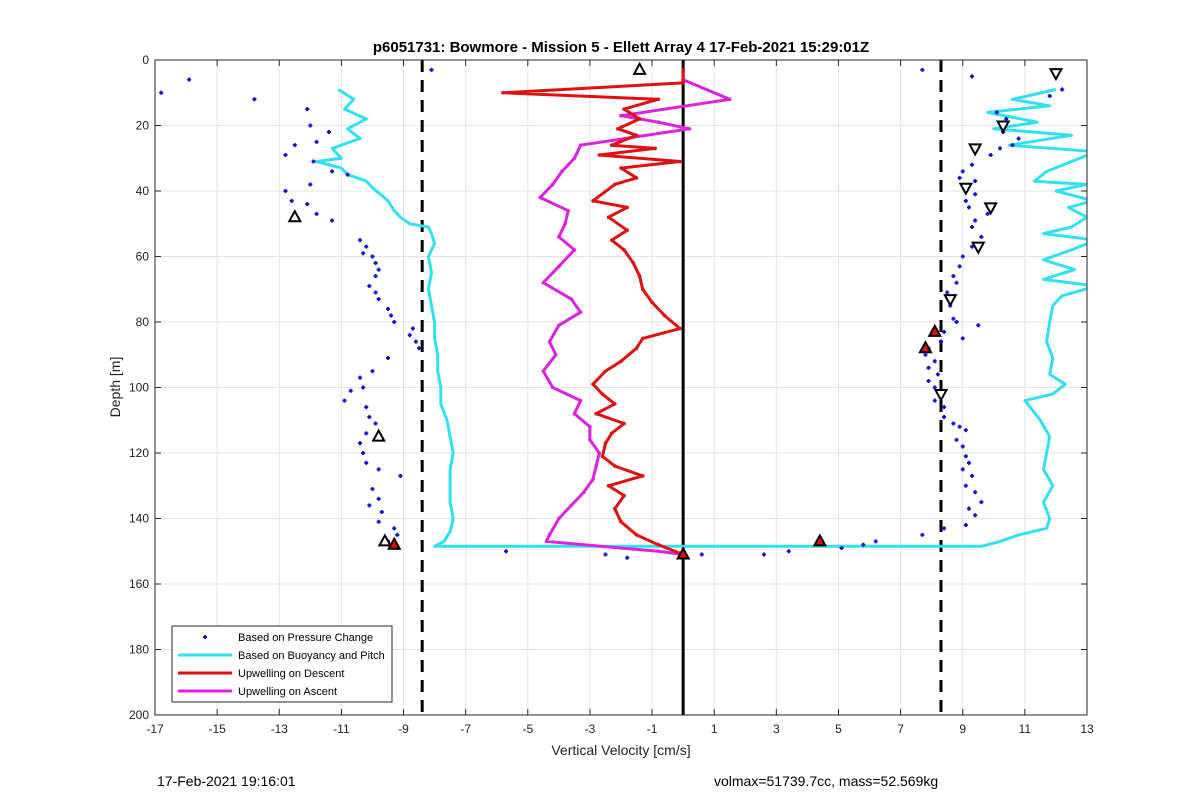  Describe the element at coordinates (205, 637) in the screenshot. I see `legend-point-swatch` at that location.